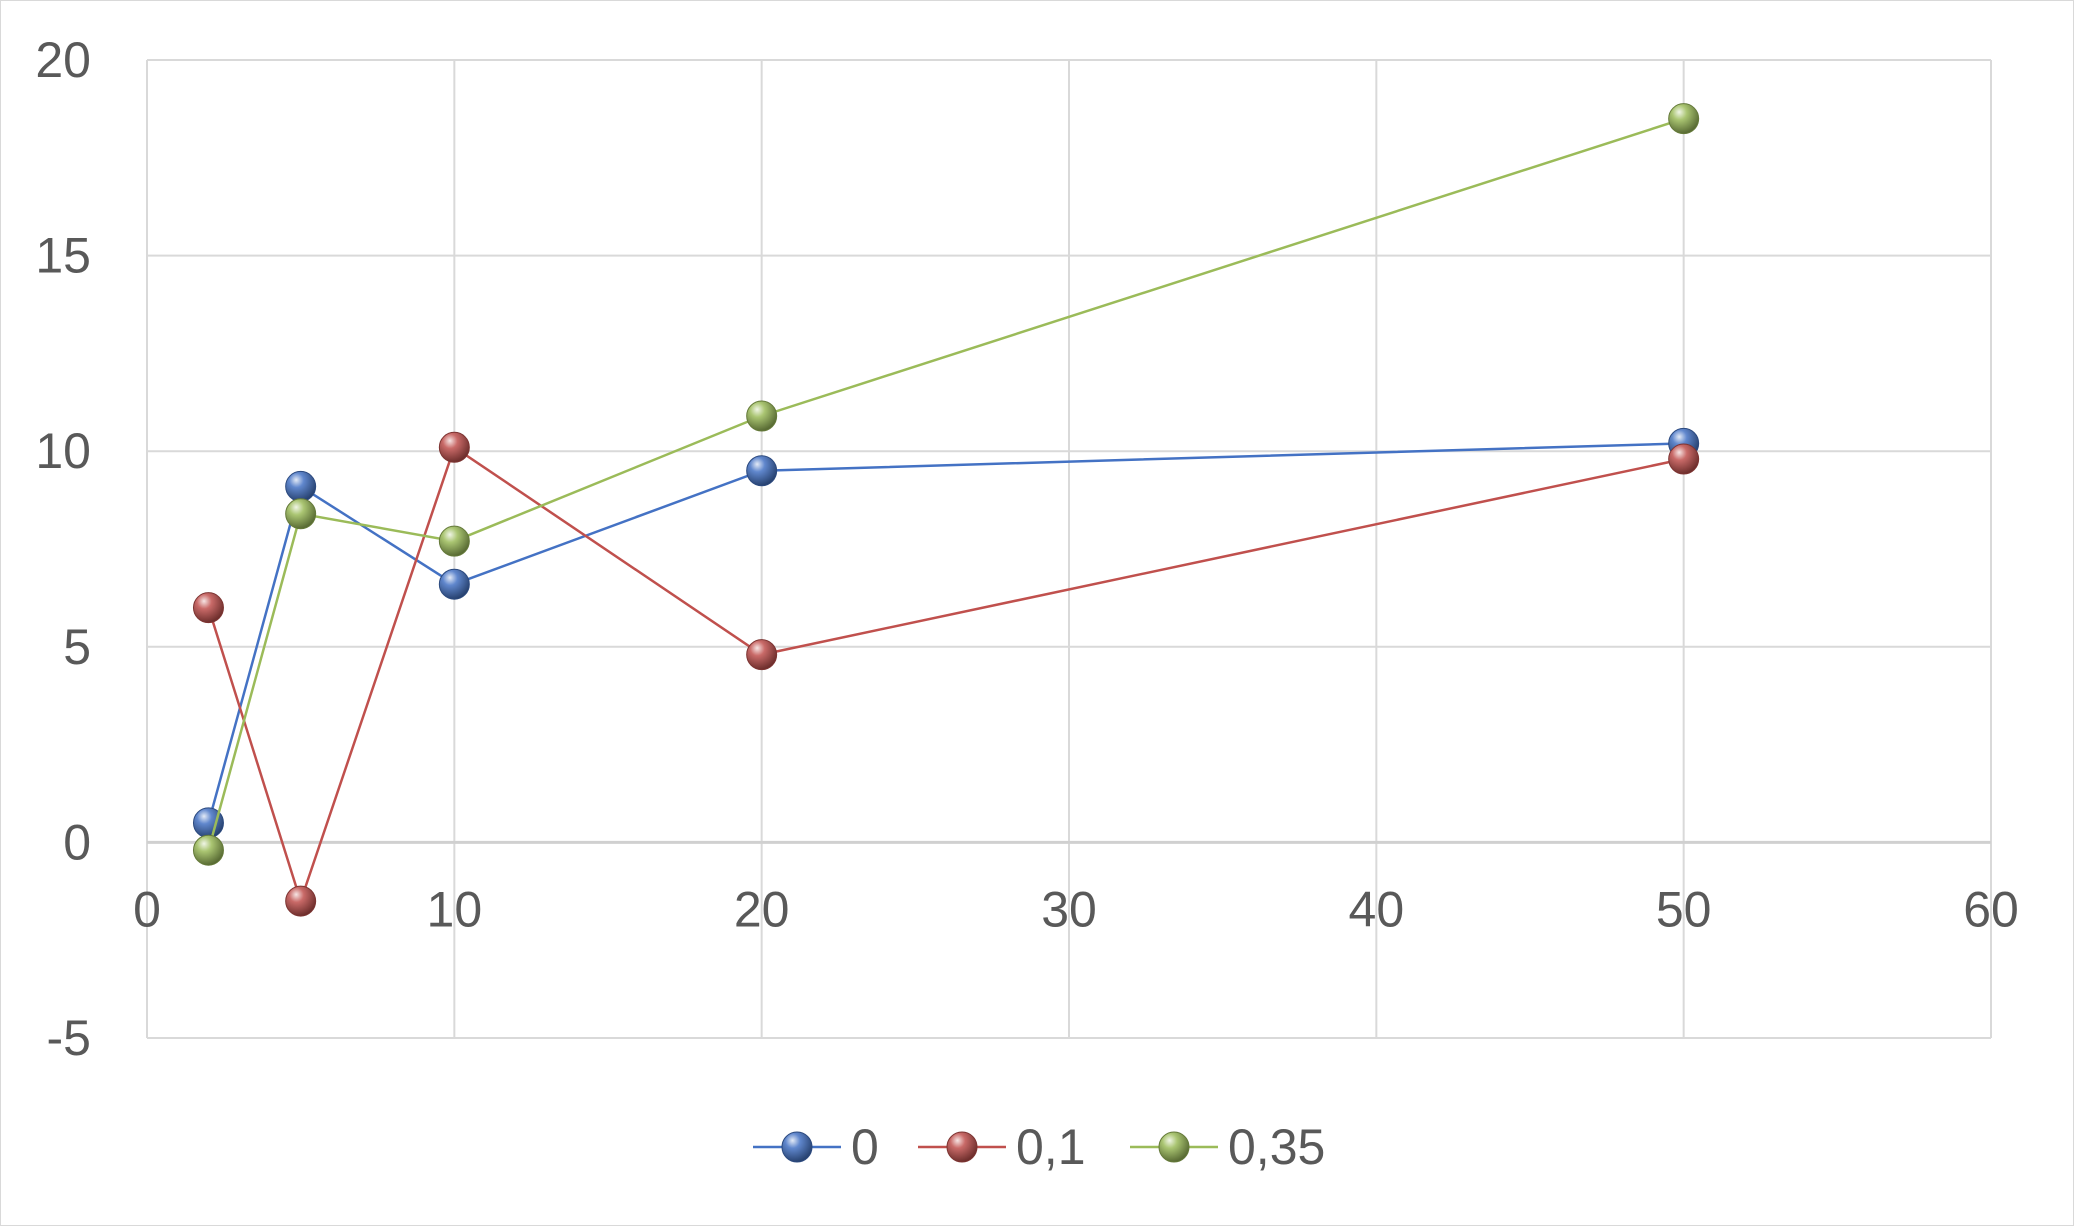  I want to click on legend-item: 0,35, so click(1227, 1147).